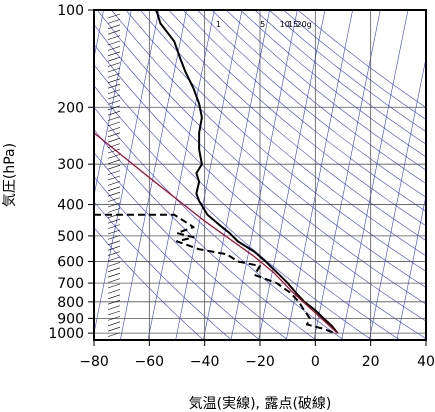 The image size is (435, 412). I want to click on mixing-ratio-label: 10, so click(285, 24).